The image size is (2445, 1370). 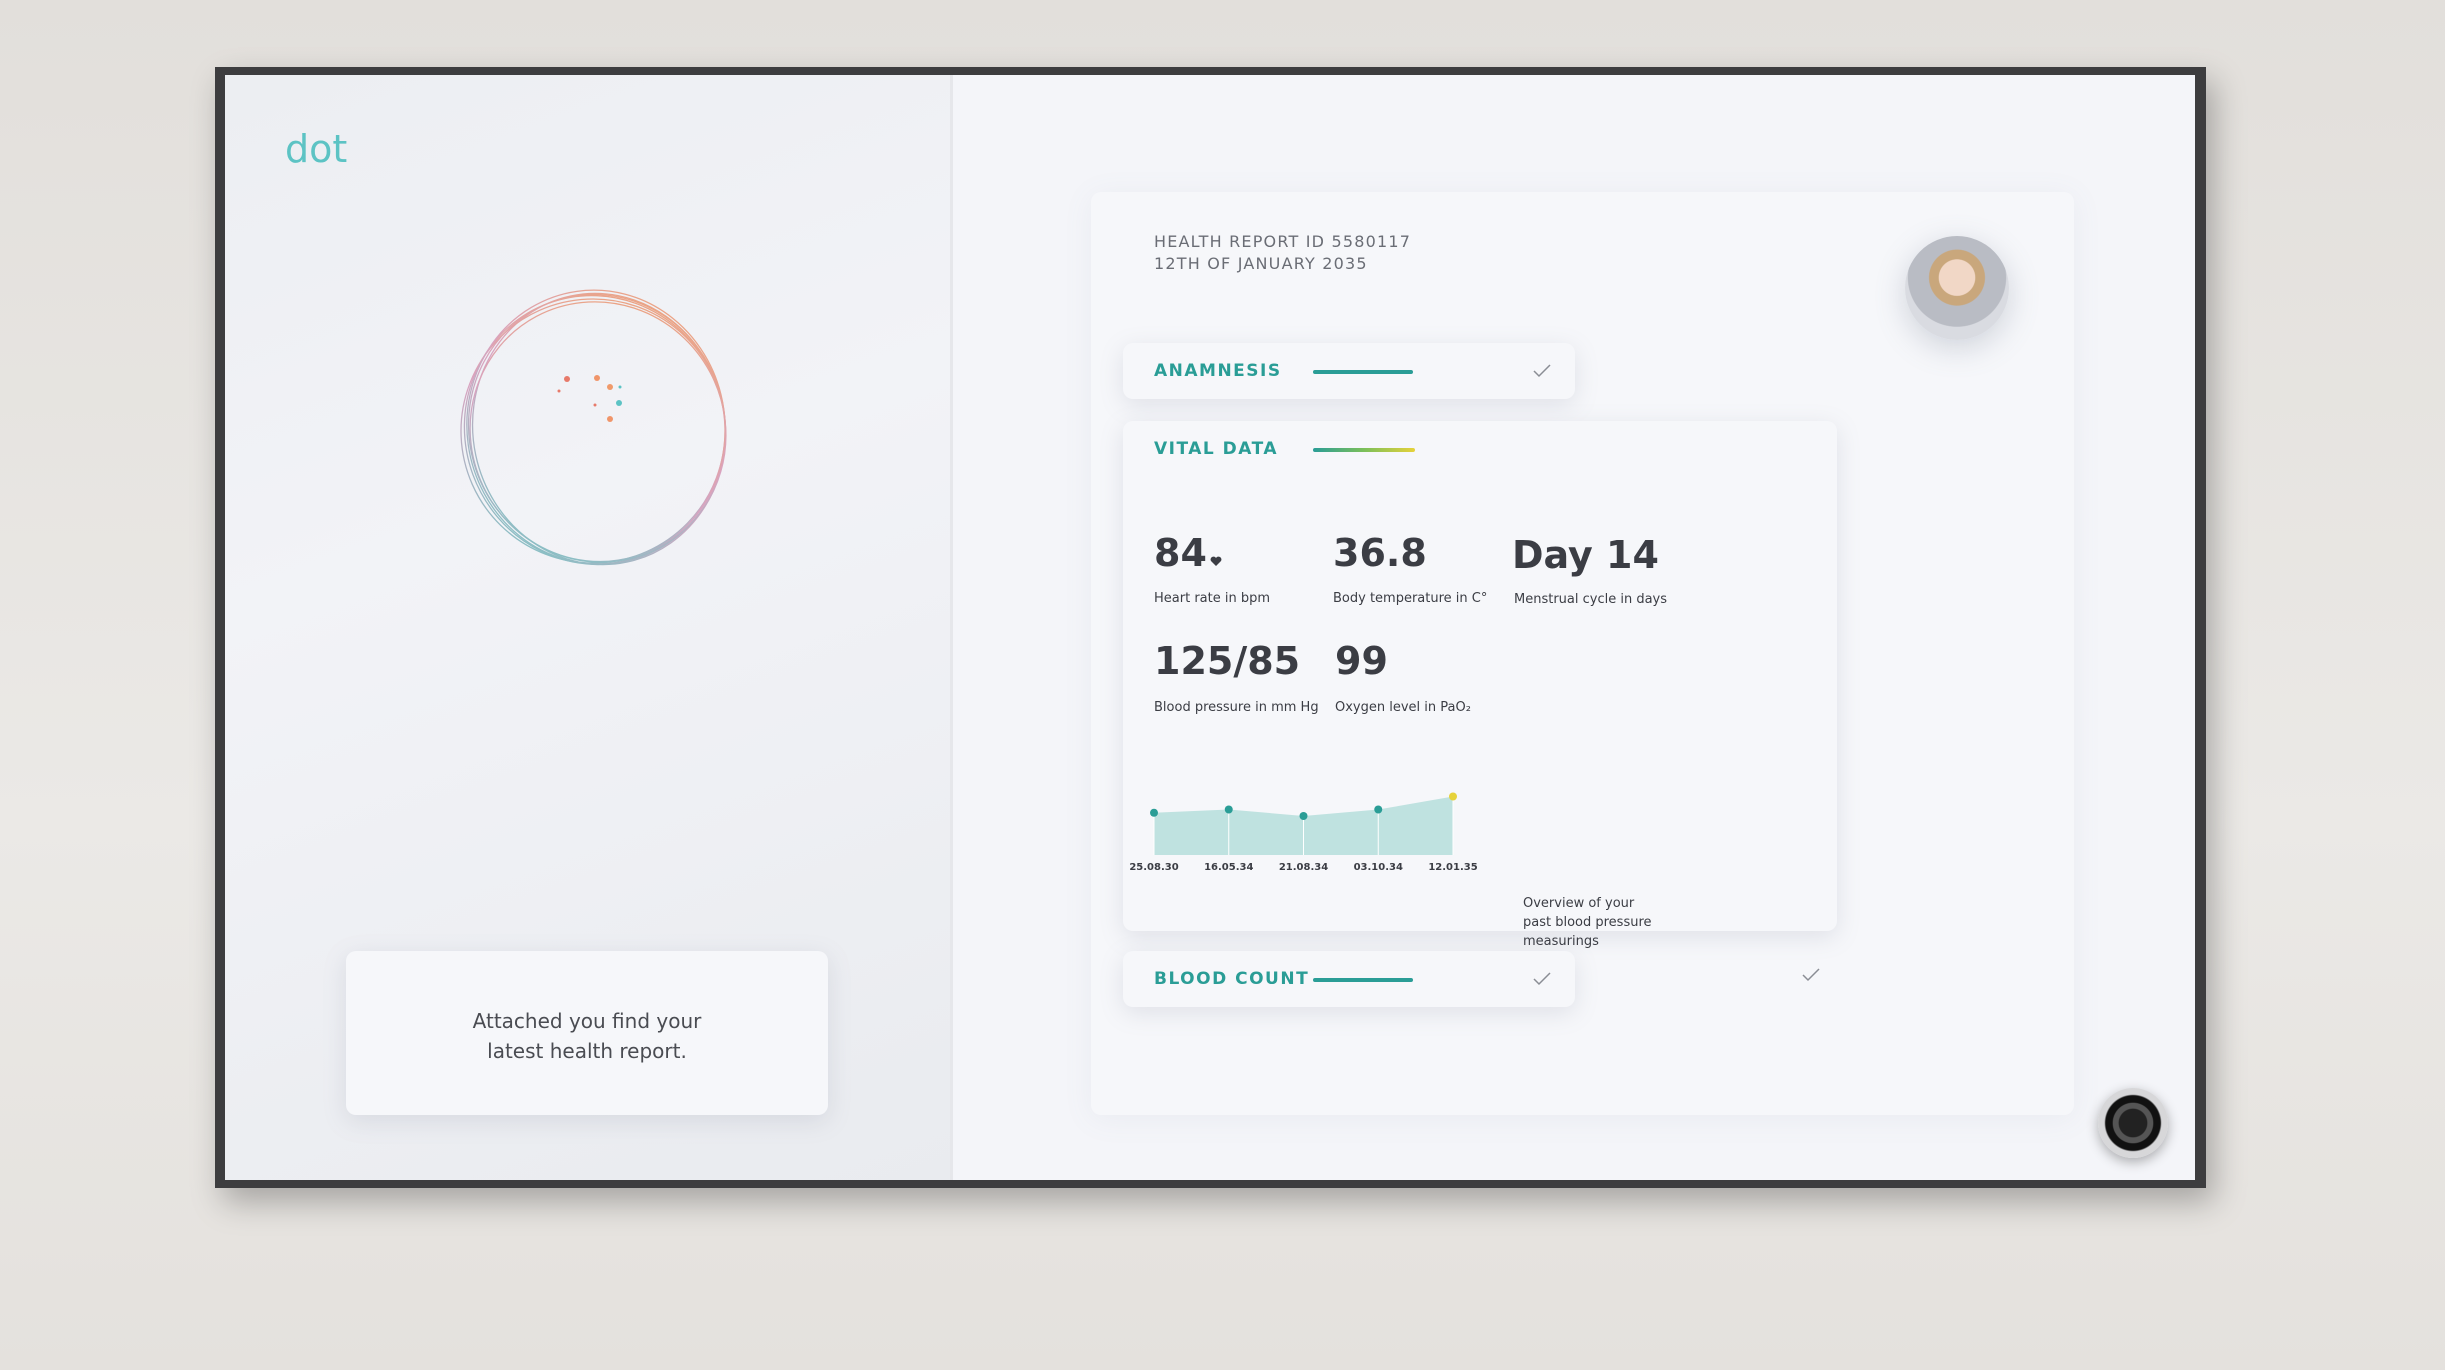 I want to click on report-date: 12TH OF JANUARY 2035, so click(x=1261, y=263).